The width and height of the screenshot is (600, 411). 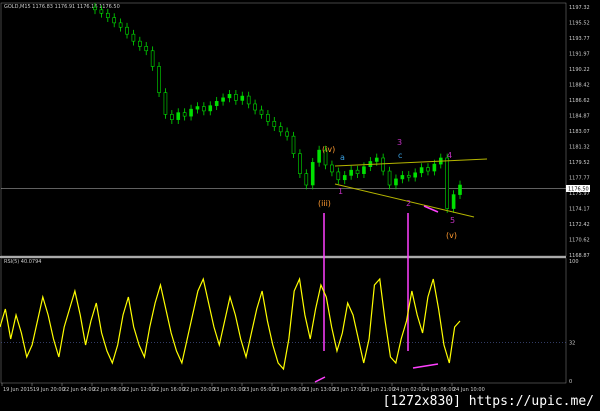 What do you see at coordinates (579, 179) in the screenshot?
I see `price-tick: 1177.77` at bounding box center [579, 179].